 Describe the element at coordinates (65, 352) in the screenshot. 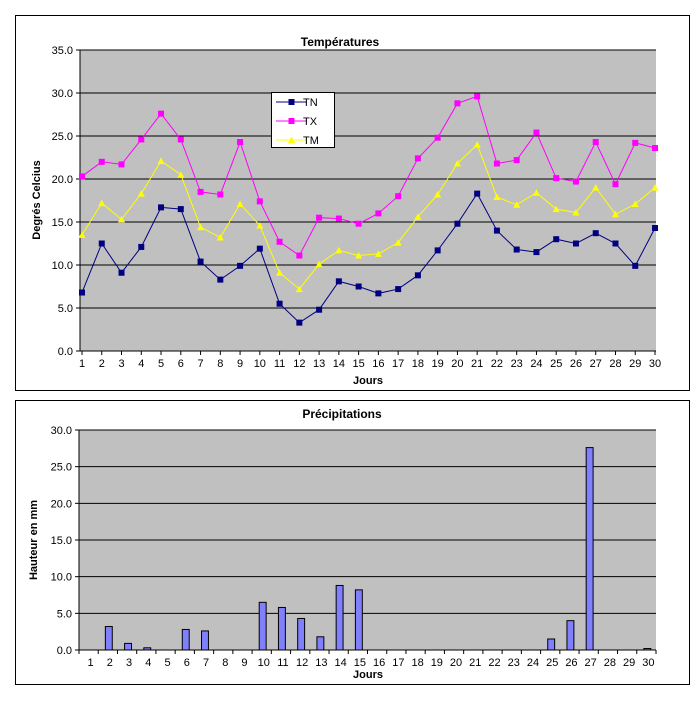

I see `y-tick-label: 0.0` at that location.